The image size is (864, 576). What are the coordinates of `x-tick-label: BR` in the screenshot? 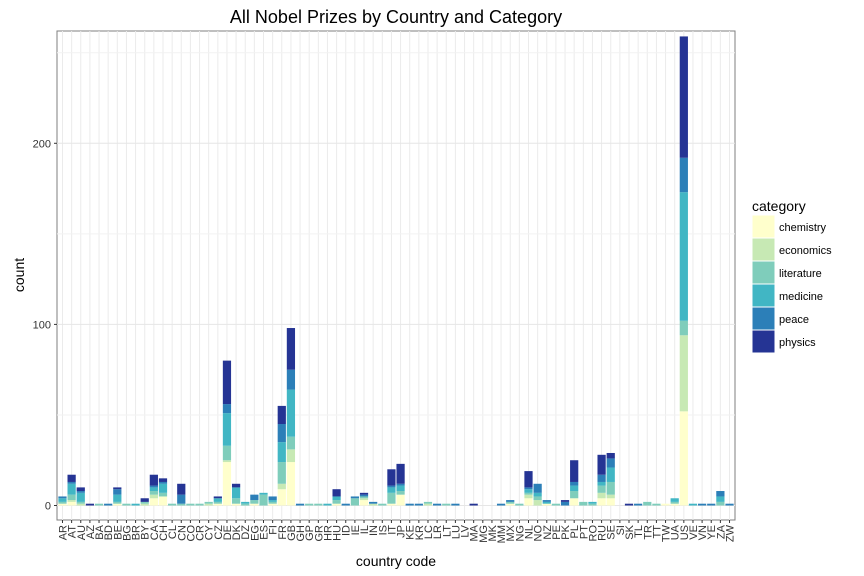 It's located at (137, 532).